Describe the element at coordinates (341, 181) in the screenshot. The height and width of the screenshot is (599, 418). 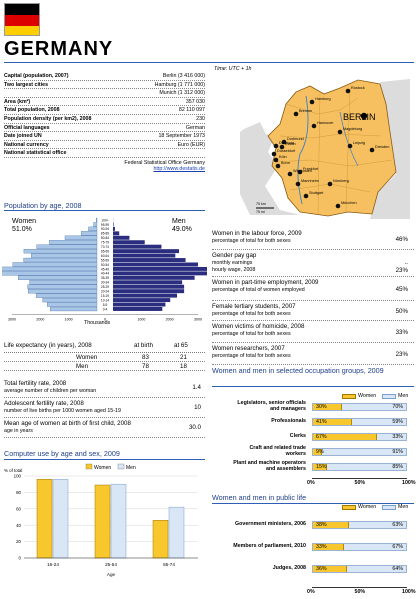
I see `city-label: Nürnberg` at that location.